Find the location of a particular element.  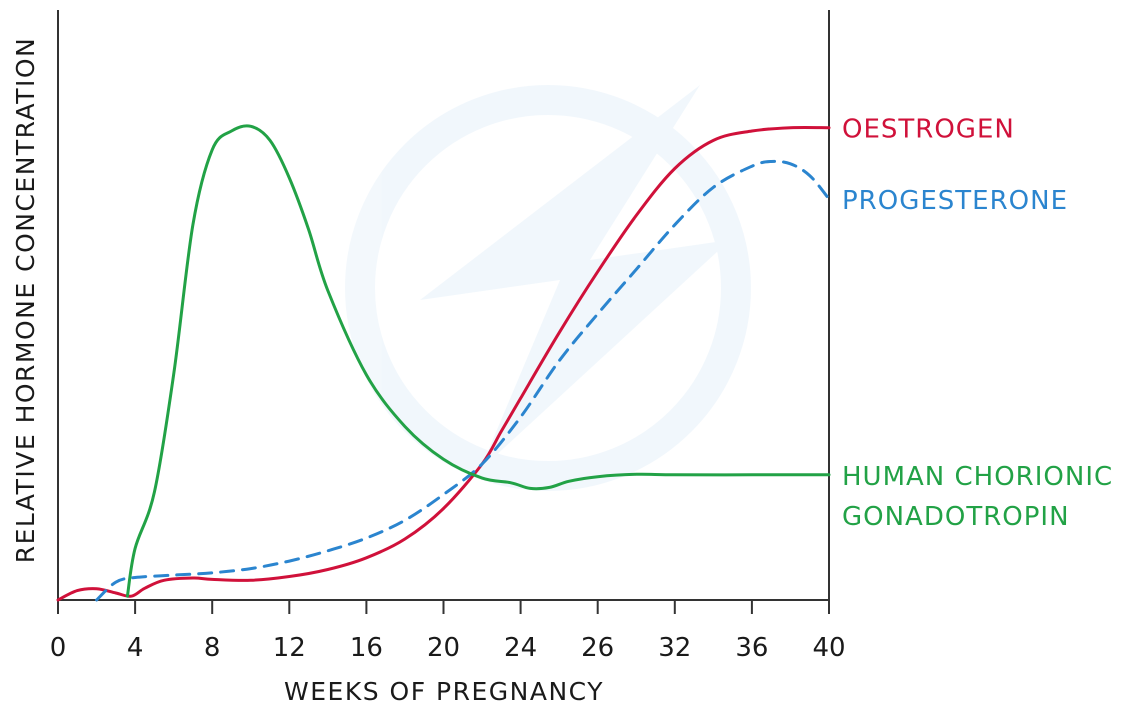

x-tick-label: 32 is located at coordinates (674, 648).